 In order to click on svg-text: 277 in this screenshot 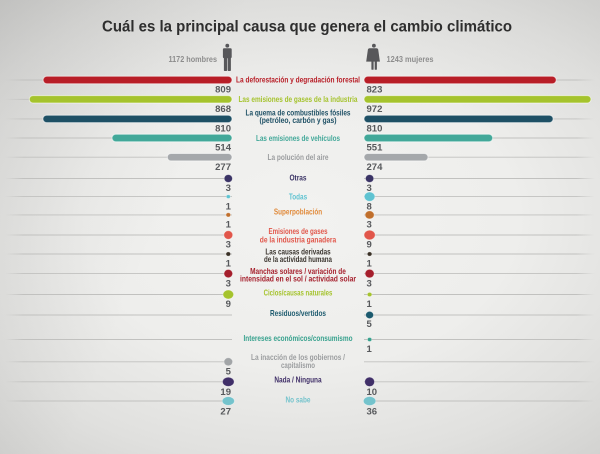, I will do `click(223, 167)`.